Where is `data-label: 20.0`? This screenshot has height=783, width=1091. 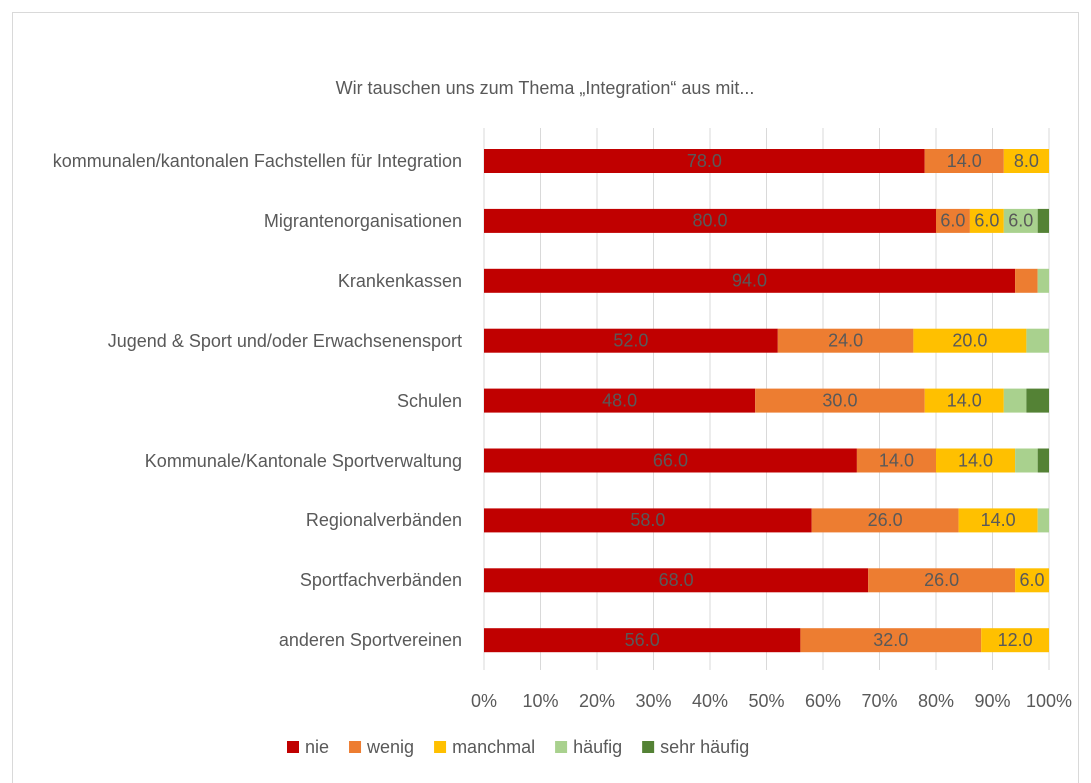
data-label: 20.0 is located at coordinates (969, 340).